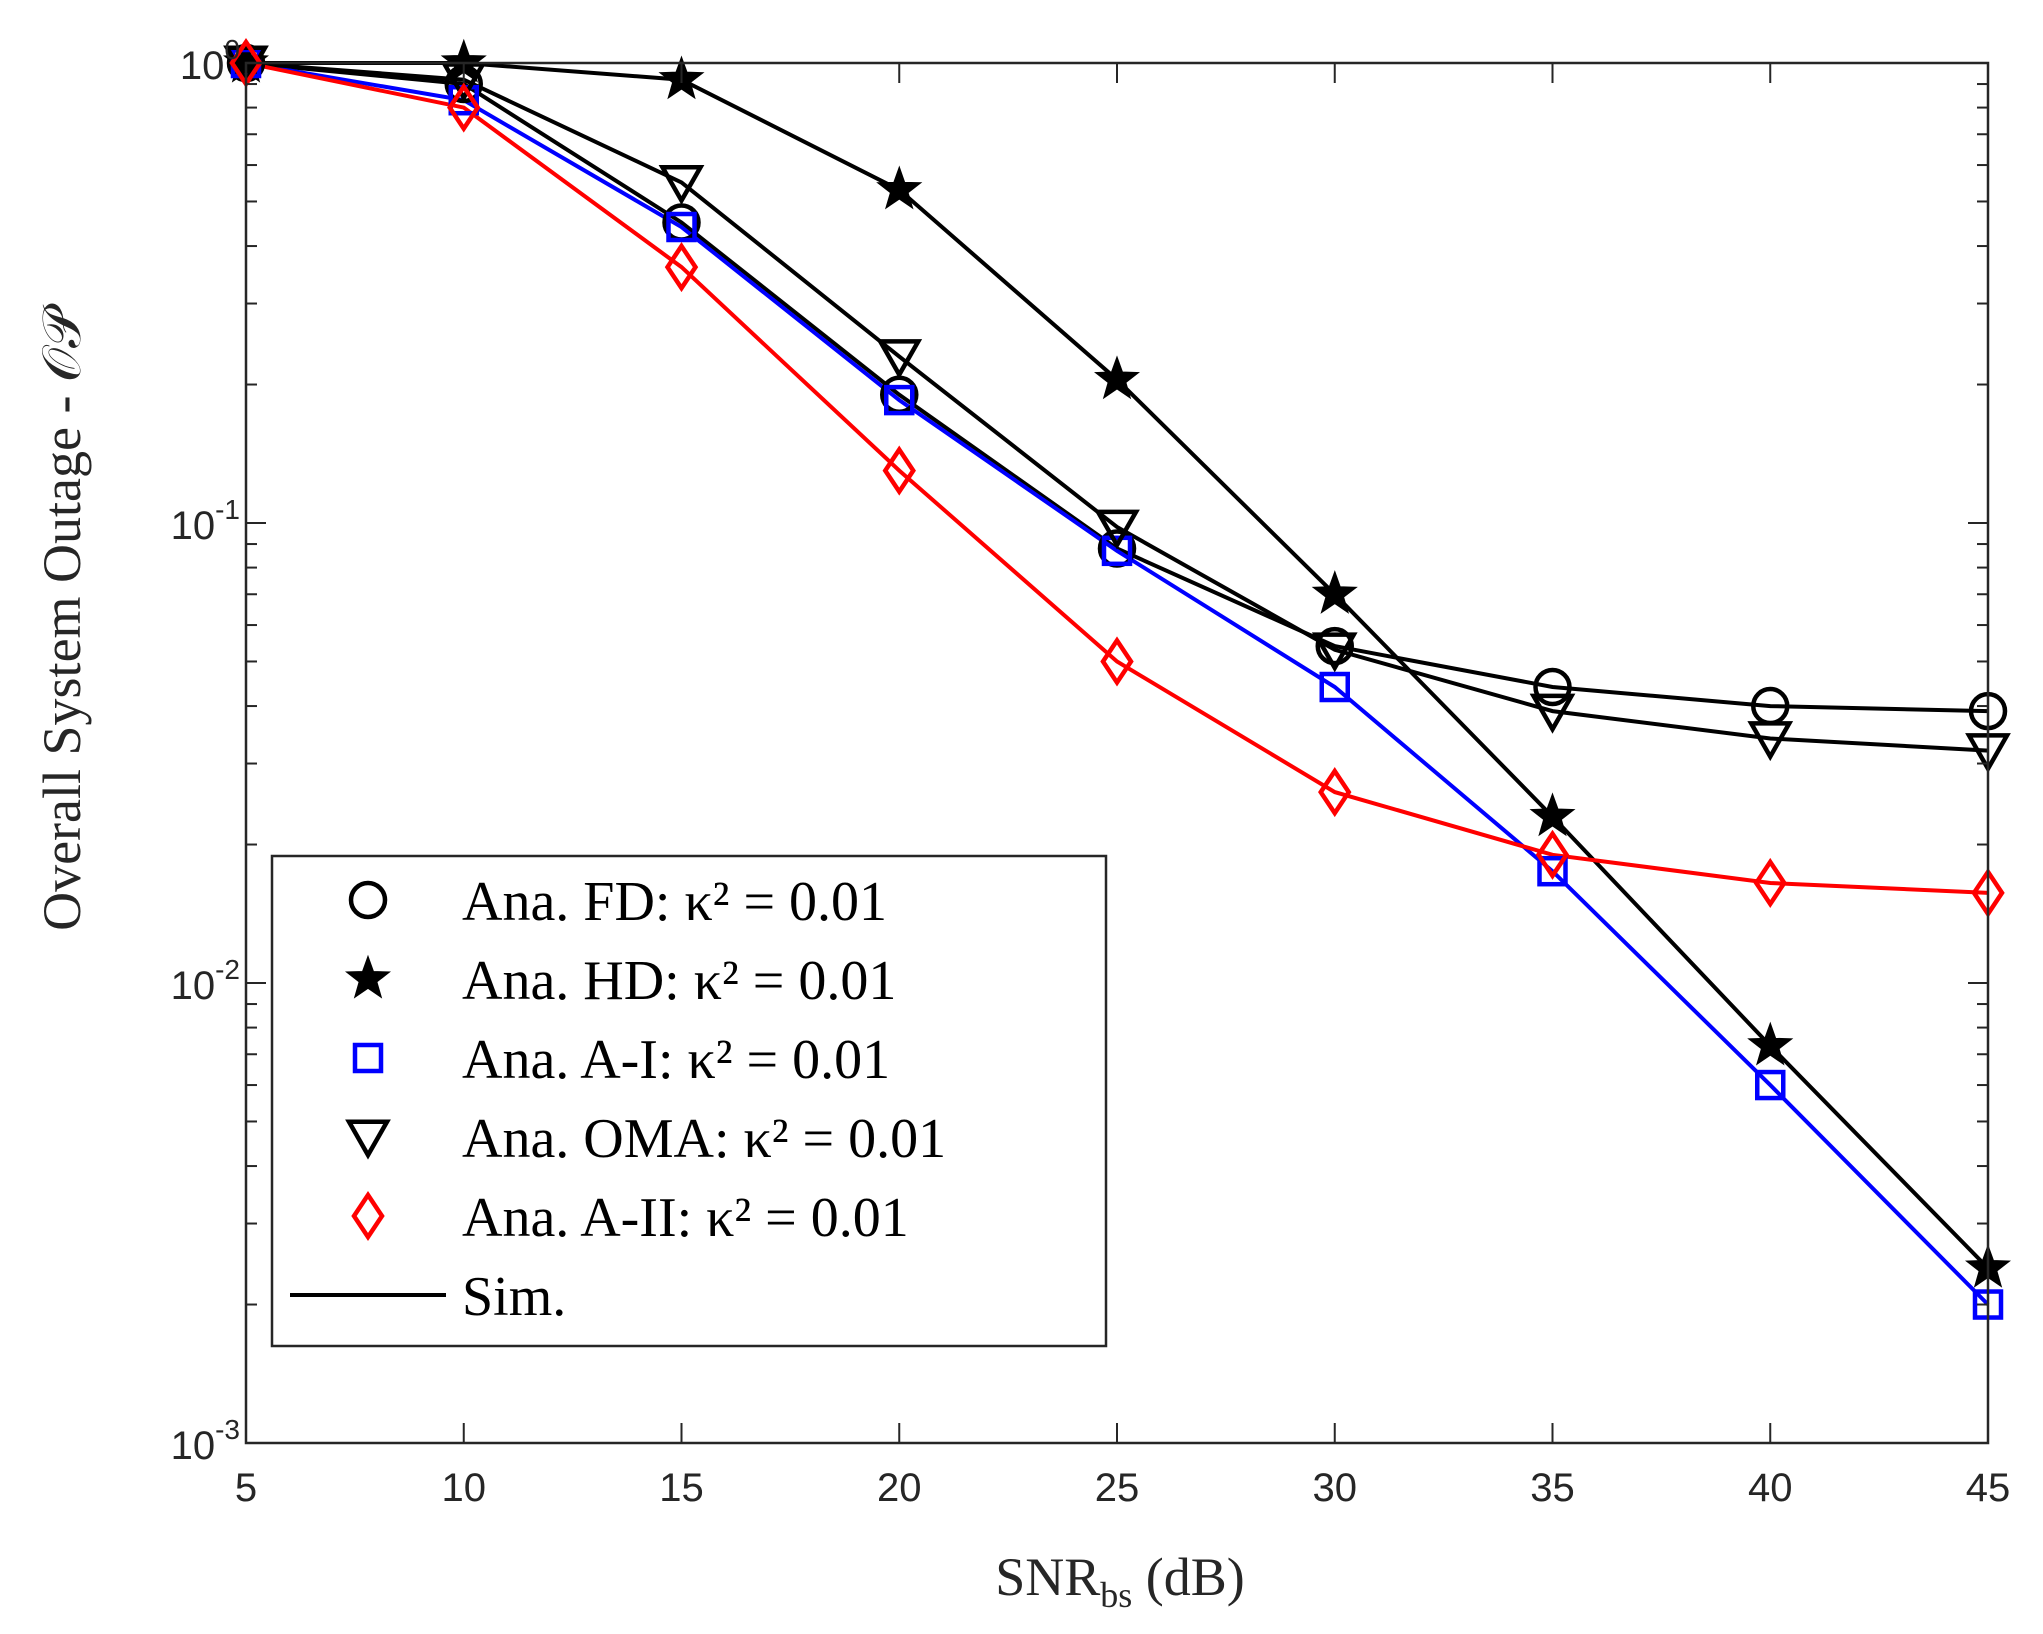  I want to click on legend-marker-oma, so click(368, 1139).